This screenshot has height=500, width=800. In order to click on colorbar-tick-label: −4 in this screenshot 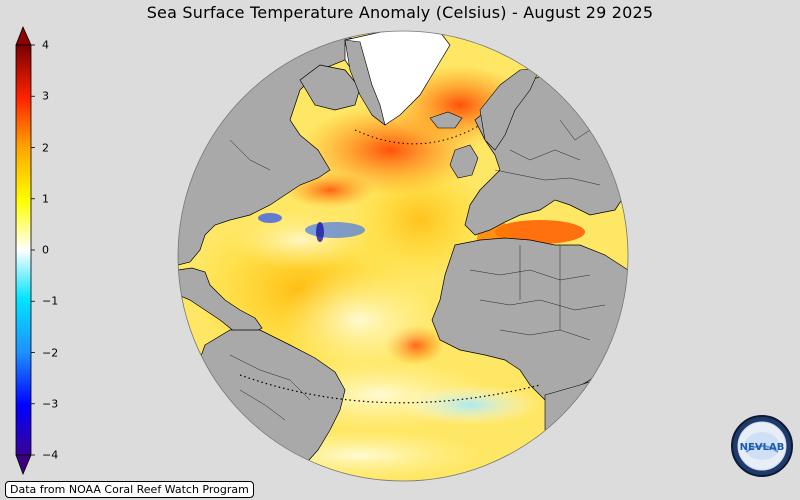, I will do `click(50, 455)`.